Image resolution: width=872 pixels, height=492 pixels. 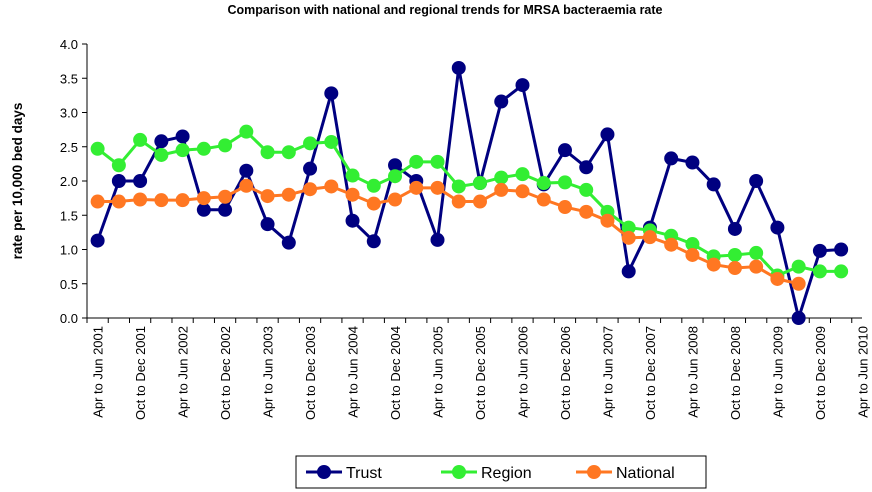 I want to click on x-tick-label: Oct to Dec 2009, so click(x=820, y=373).